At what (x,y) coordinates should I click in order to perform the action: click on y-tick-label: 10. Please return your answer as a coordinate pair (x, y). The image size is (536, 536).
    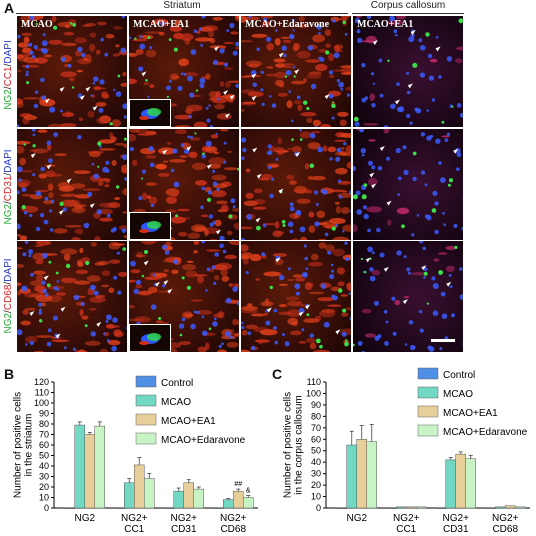
    Looking at the image, I should click on (316, 497).